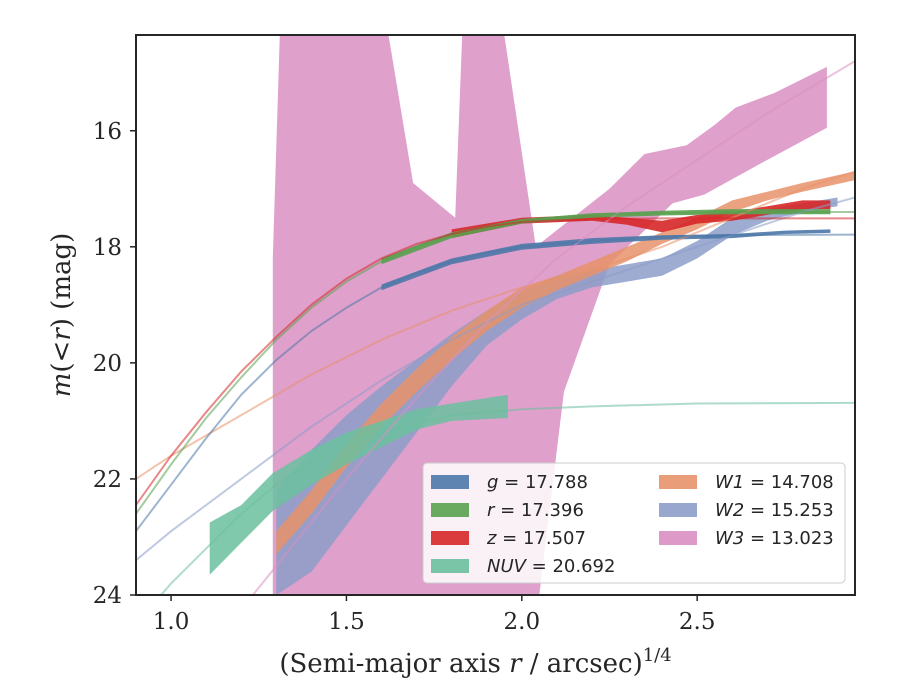 The width and height of the screenshot is (900, 700). I want to click on y-axis-label: m(<r) (mag), so click(62, 315).